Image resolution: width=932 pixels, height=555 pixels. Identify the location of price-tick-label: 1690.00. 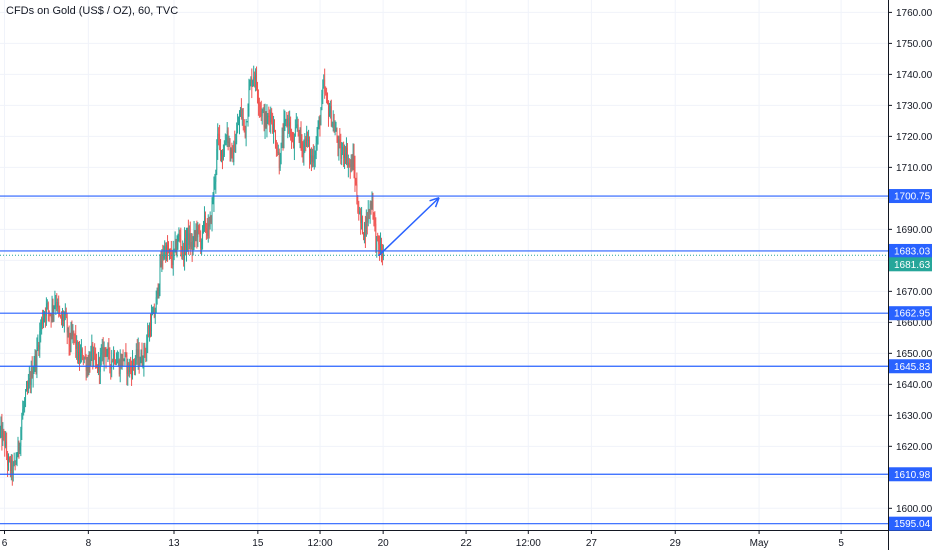
(914, 230).